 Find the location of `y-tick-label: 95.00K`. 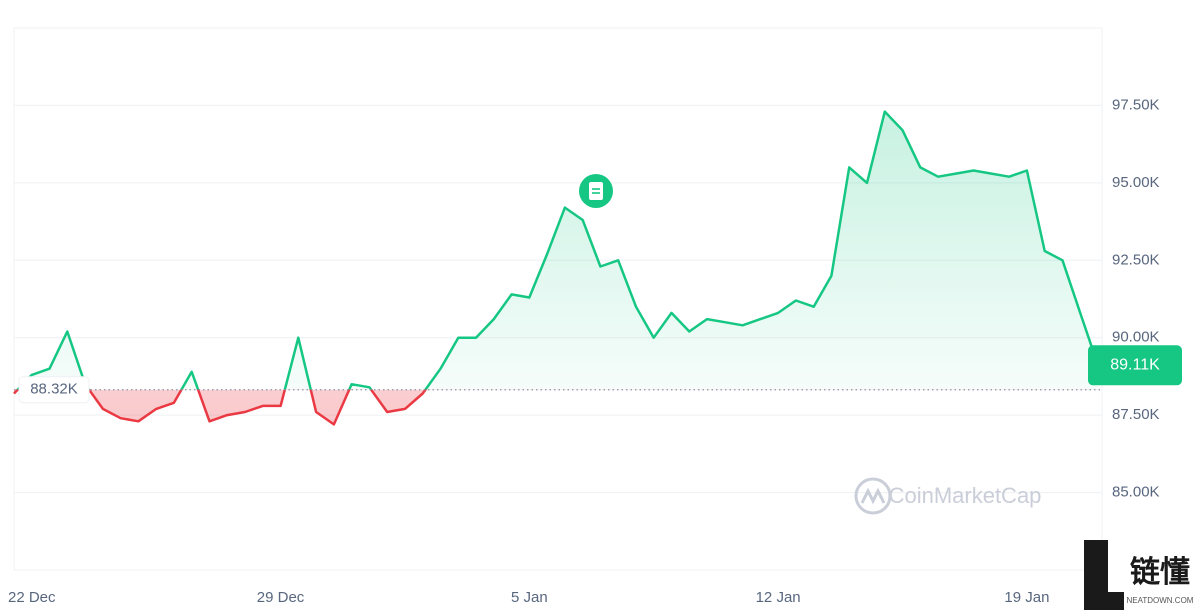

y-tick-label: 95.00K is located at coordinates (1136, 182).